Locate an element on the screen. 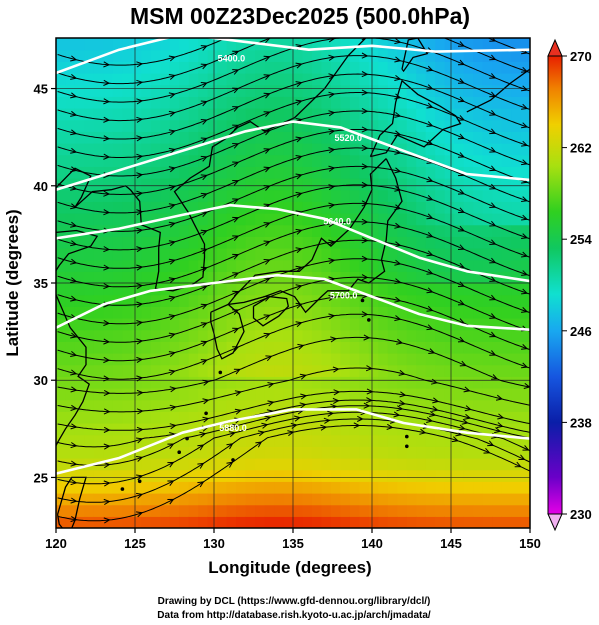 The height and width of the screenshot is (625, 599). colorbar-tick-label: 270 is located at coordinates (581, 56).